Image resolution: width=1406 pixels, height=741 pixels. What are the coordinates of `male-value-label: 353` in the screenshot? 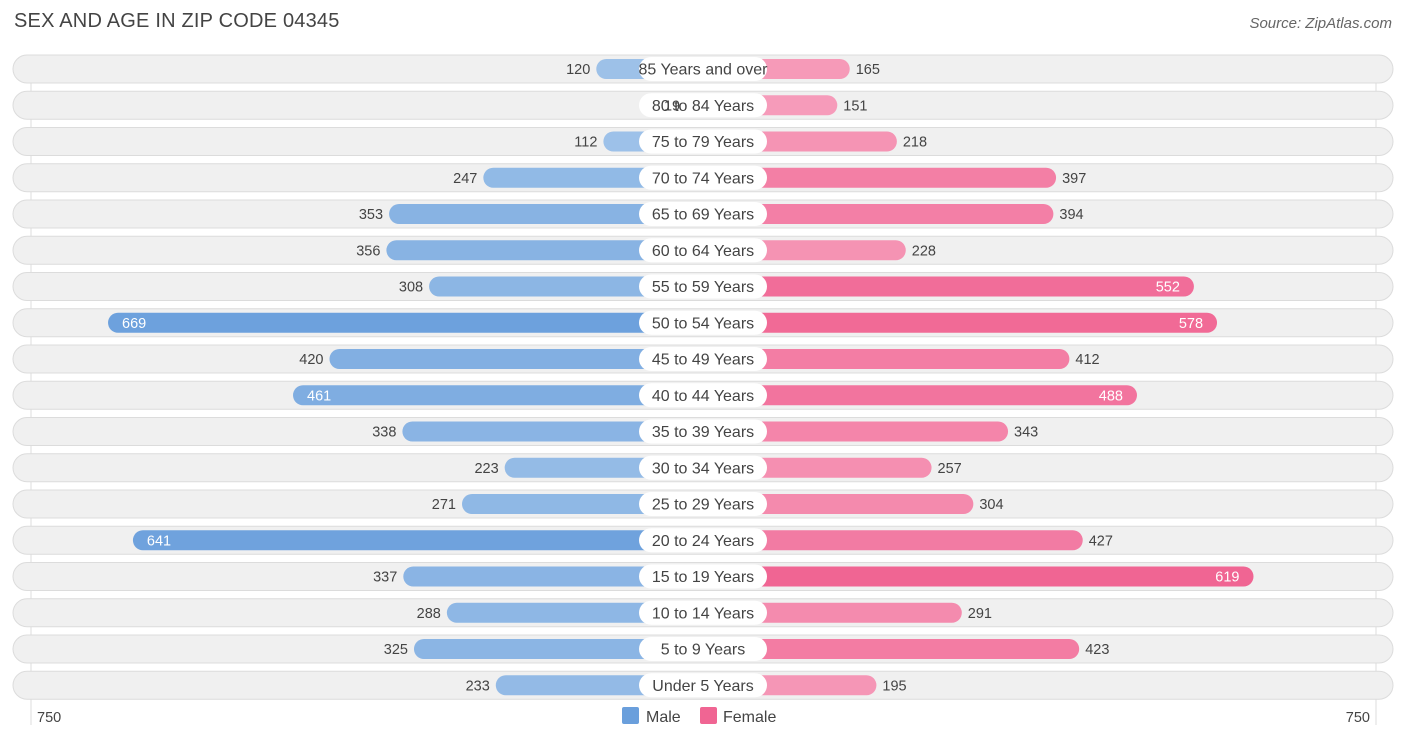 It's located at (371, 215).